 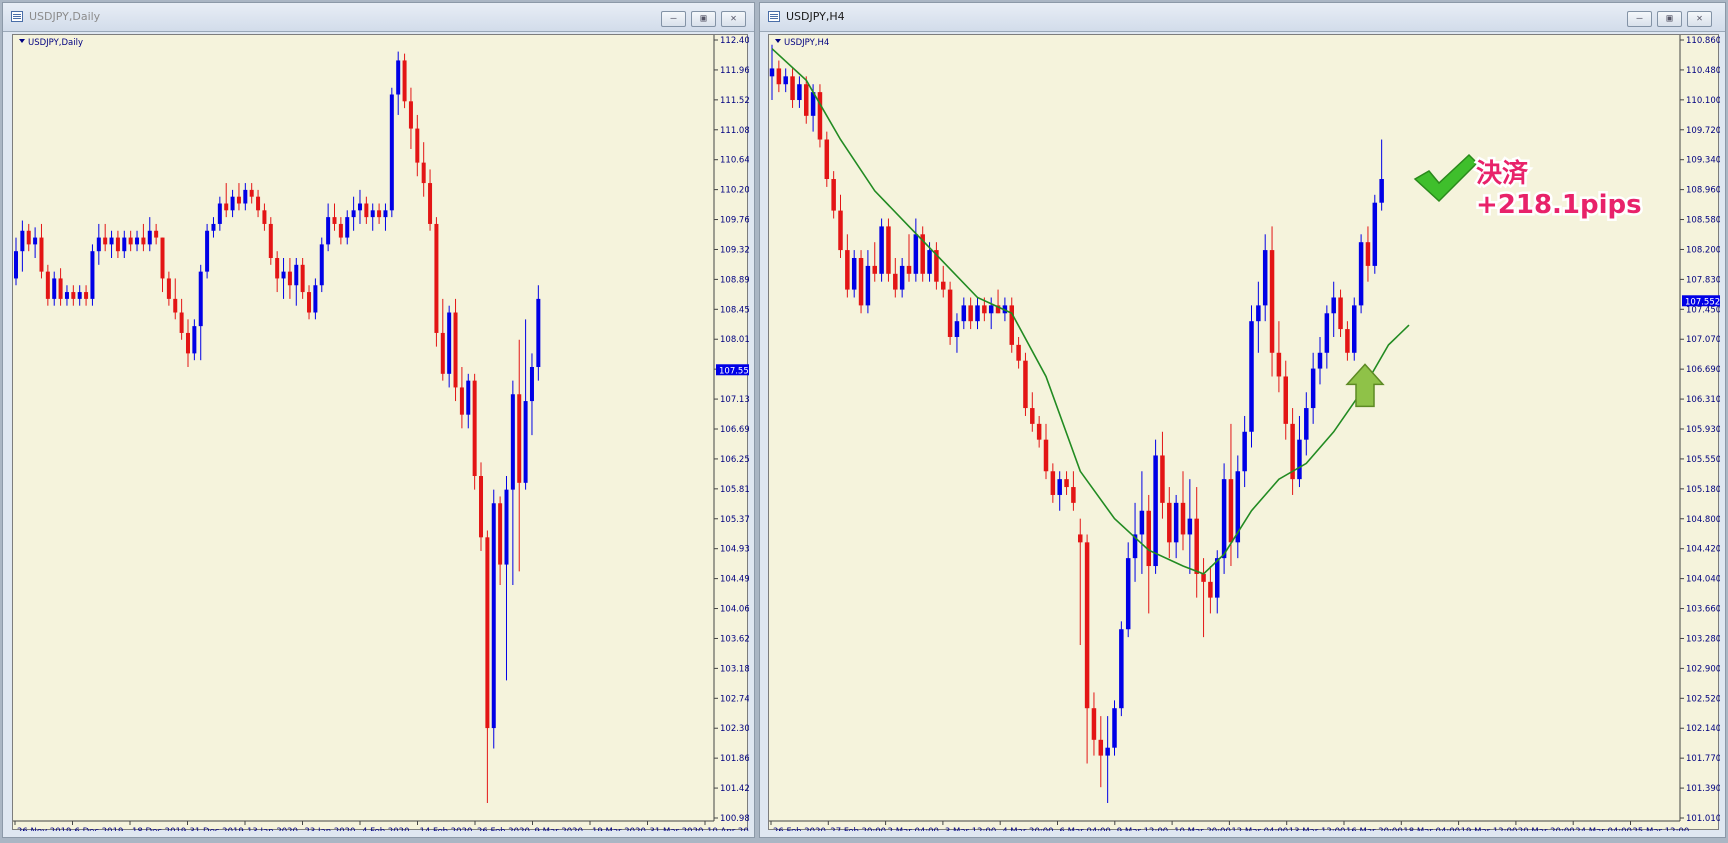 What do you see at coordinates (1027, 829) in the screenshot?
I see `time-tick-label: 4 Mar 20:00` at bounding box center [1027, 829].